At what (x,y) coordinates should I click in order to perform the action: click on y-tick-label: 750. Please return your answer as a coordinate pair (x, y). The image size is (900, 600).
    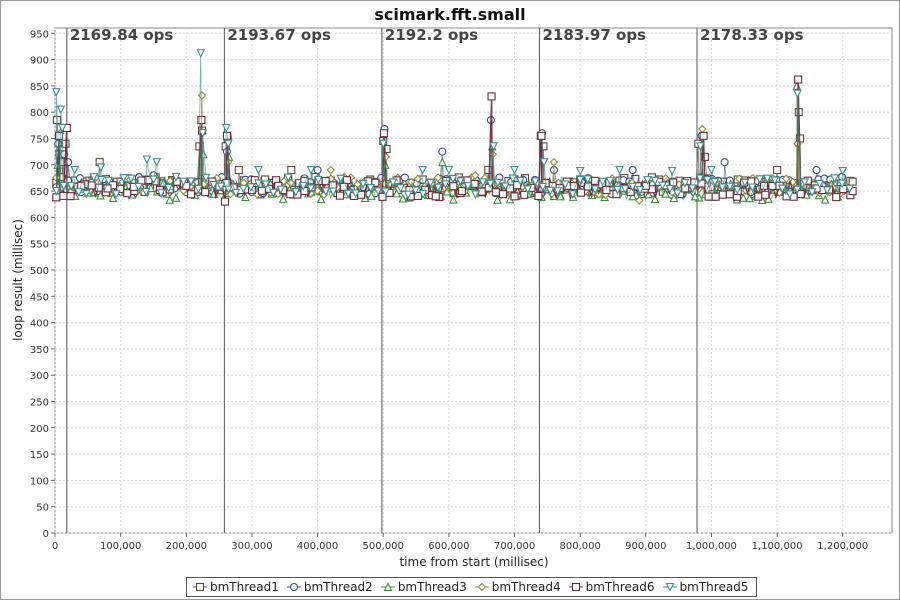
    Looking at the image, I should click on (39, 139).